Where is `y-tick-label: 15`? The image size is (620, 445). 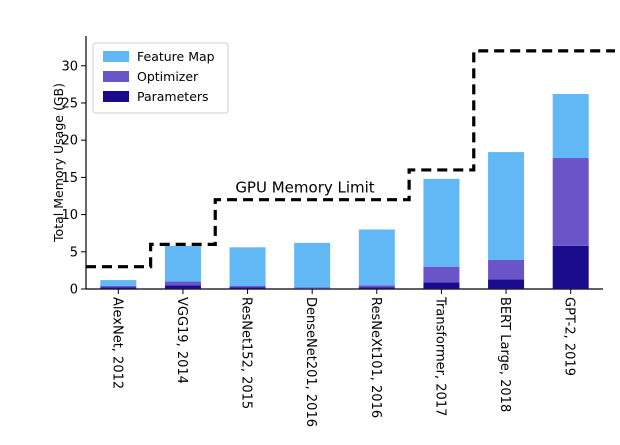 y-tick-label: 15 is located at coordinates (69, 178).